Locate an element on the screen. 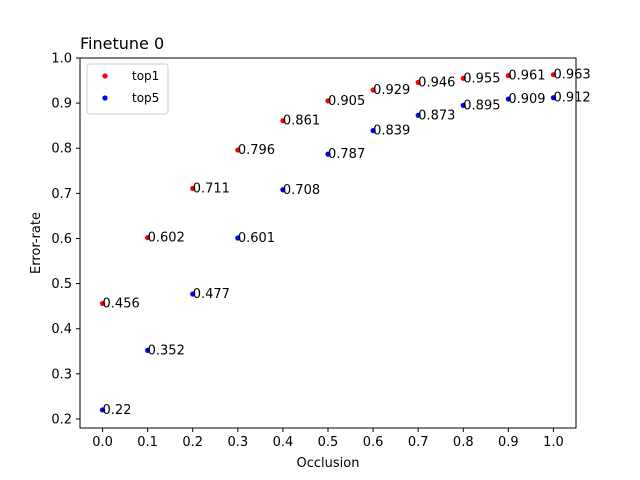 The image size is (640, 480). data-label-top5: 0.22 is located at coordinates (117, 410).